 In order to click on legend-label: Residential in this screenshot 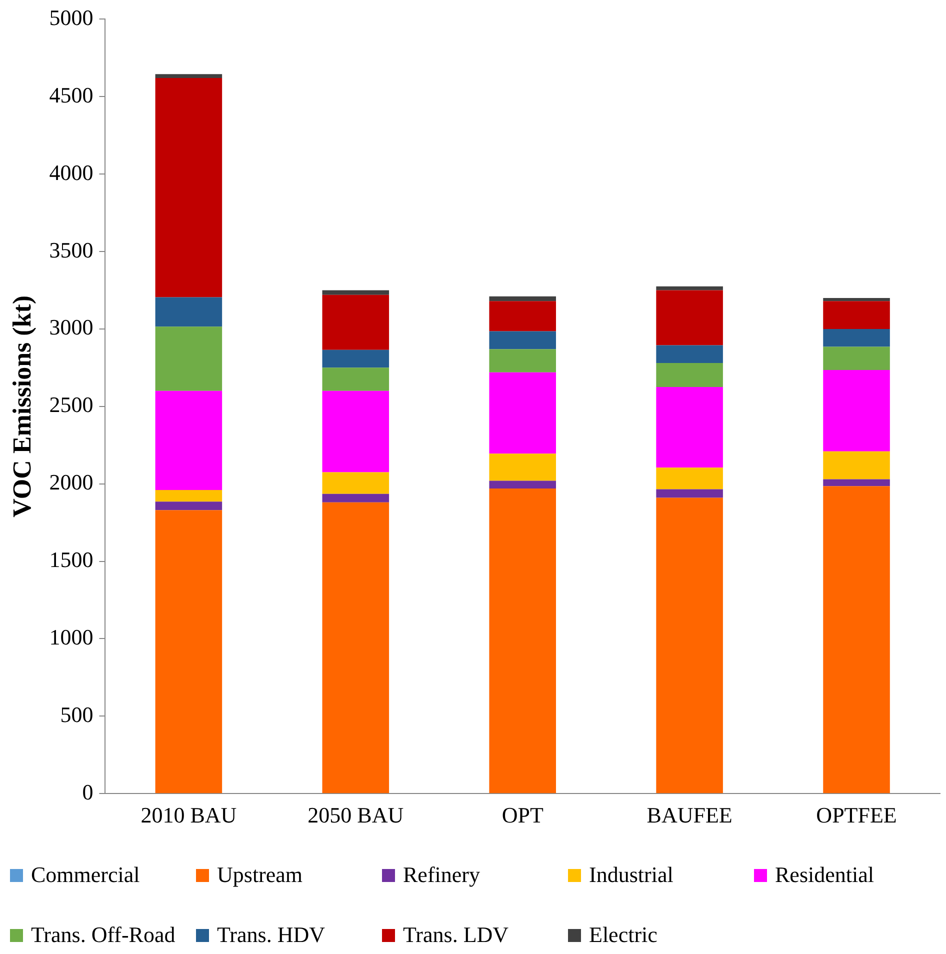, I will do `click(824, 875)`.